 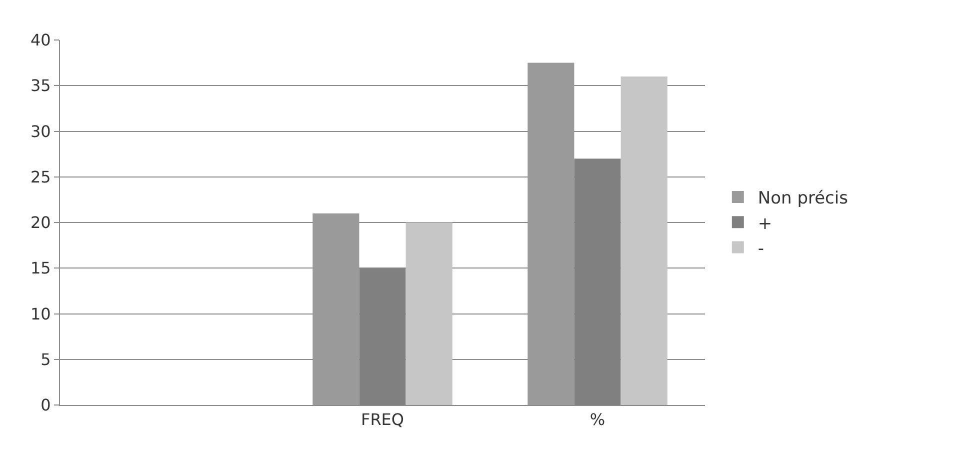 What do you see at coordinates (40, 40) in the screenshot?
I see `y-tick-label: 40` at bounding box center [40, 40].